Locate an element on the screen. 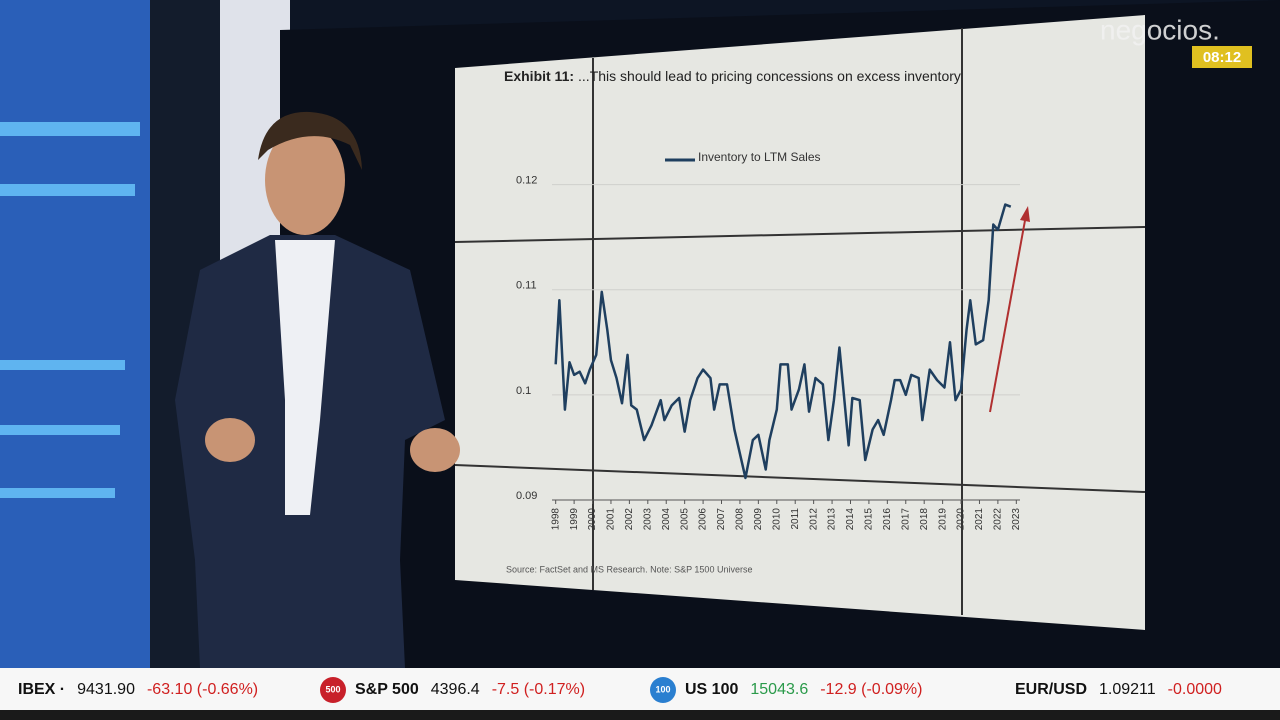 The image size is (1280, 720). clock: 08:12 is located at coordinates (1222, 57).